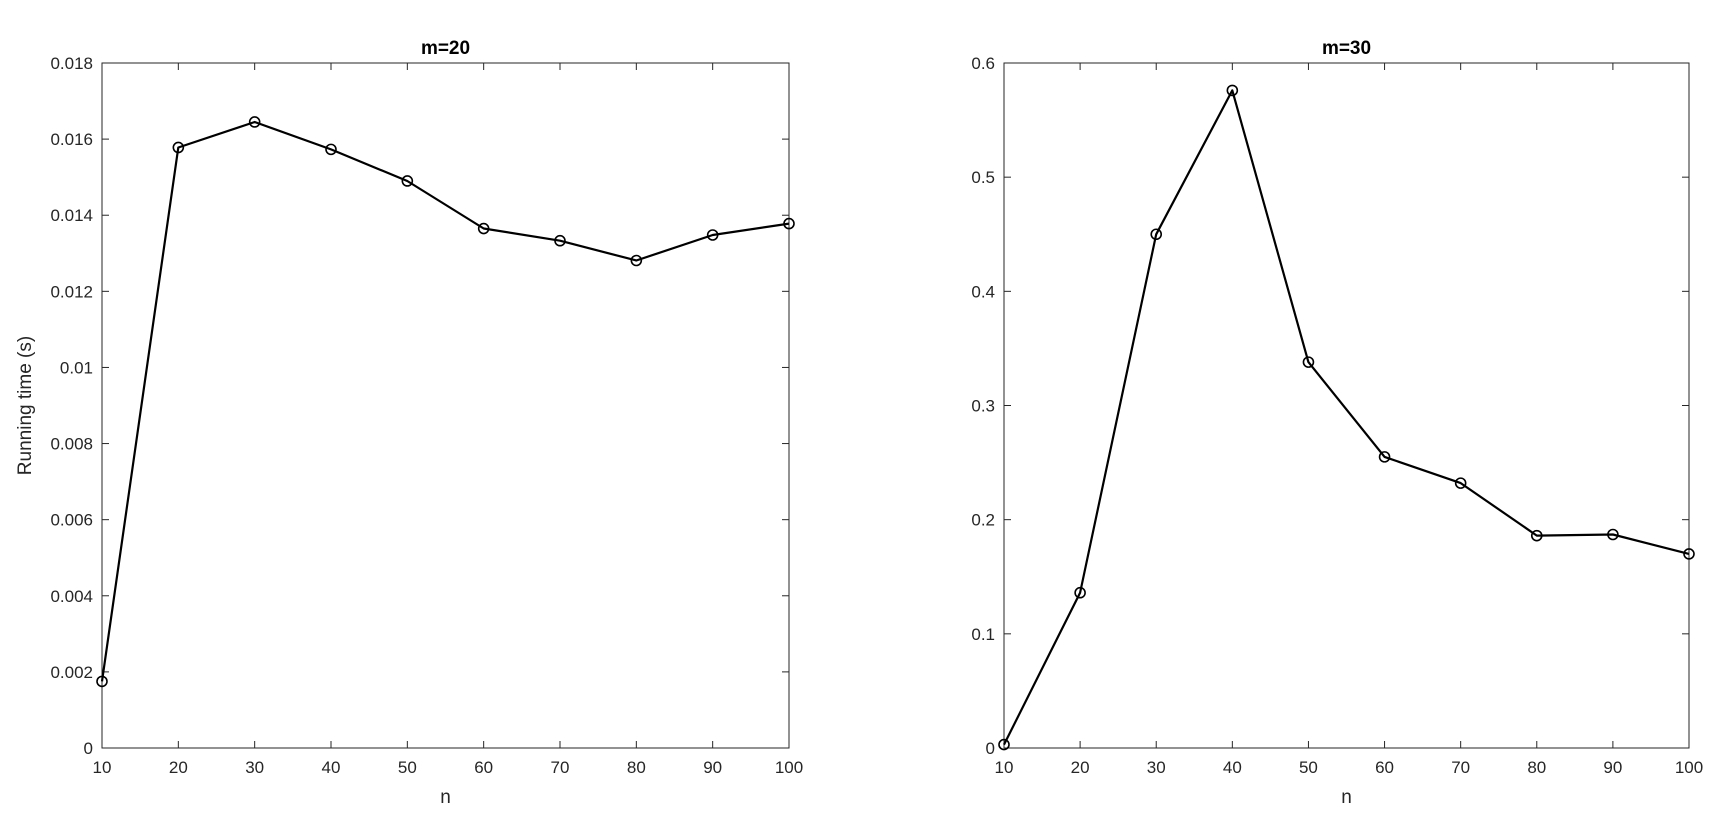  Describe the element at coordinates (983, 63) in the screenshot. I see `y-tick-label: 0.6` at that location.